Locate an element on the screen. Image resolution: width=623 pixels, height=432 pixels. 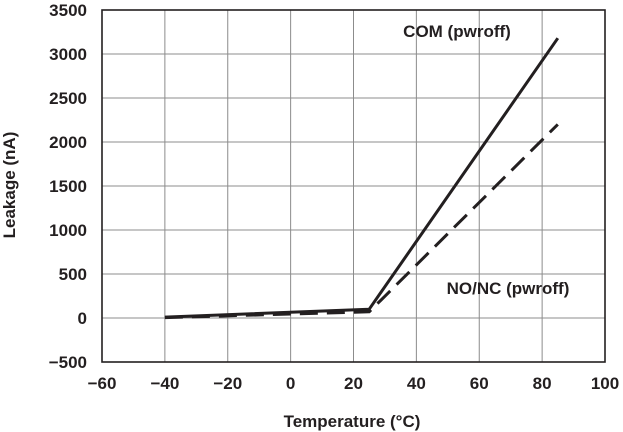
x-tick-label: 60 is located at coordinates (479, 383).